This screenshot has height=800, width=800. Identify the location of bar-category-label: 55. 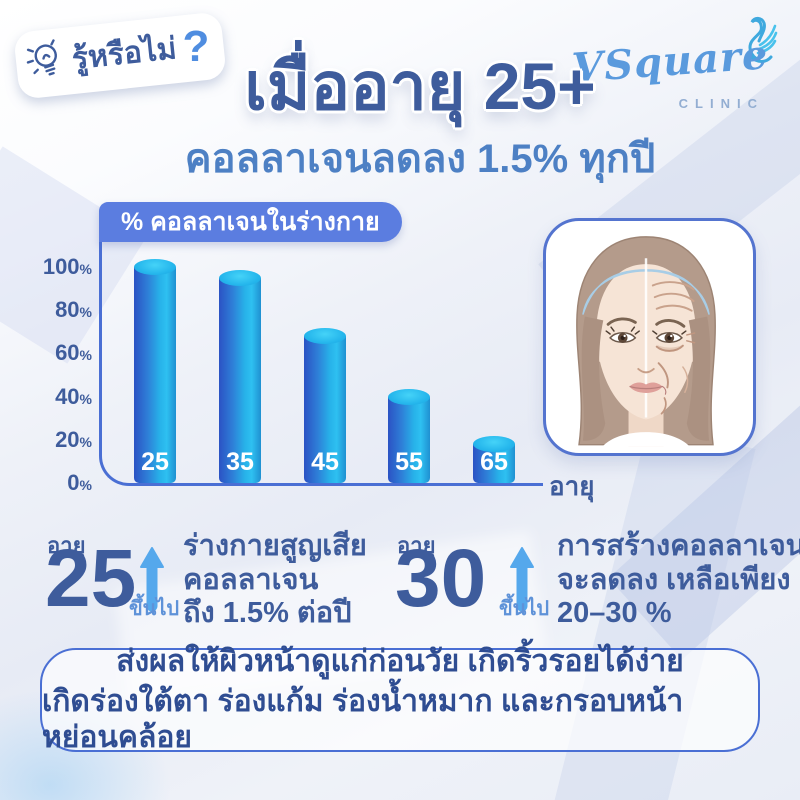
(409, 461).